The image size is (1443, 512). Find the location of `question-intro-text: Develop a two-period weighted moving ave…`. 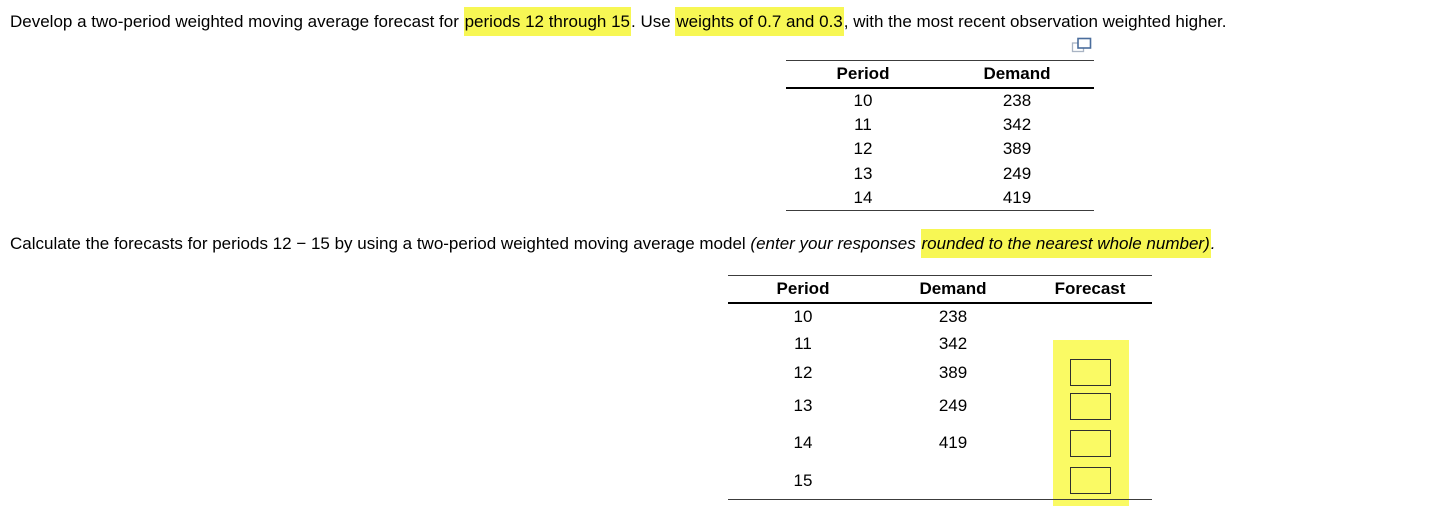

question-intro-text: Develop a two-period weighted moving ave… is located at coordinates (618, 21).